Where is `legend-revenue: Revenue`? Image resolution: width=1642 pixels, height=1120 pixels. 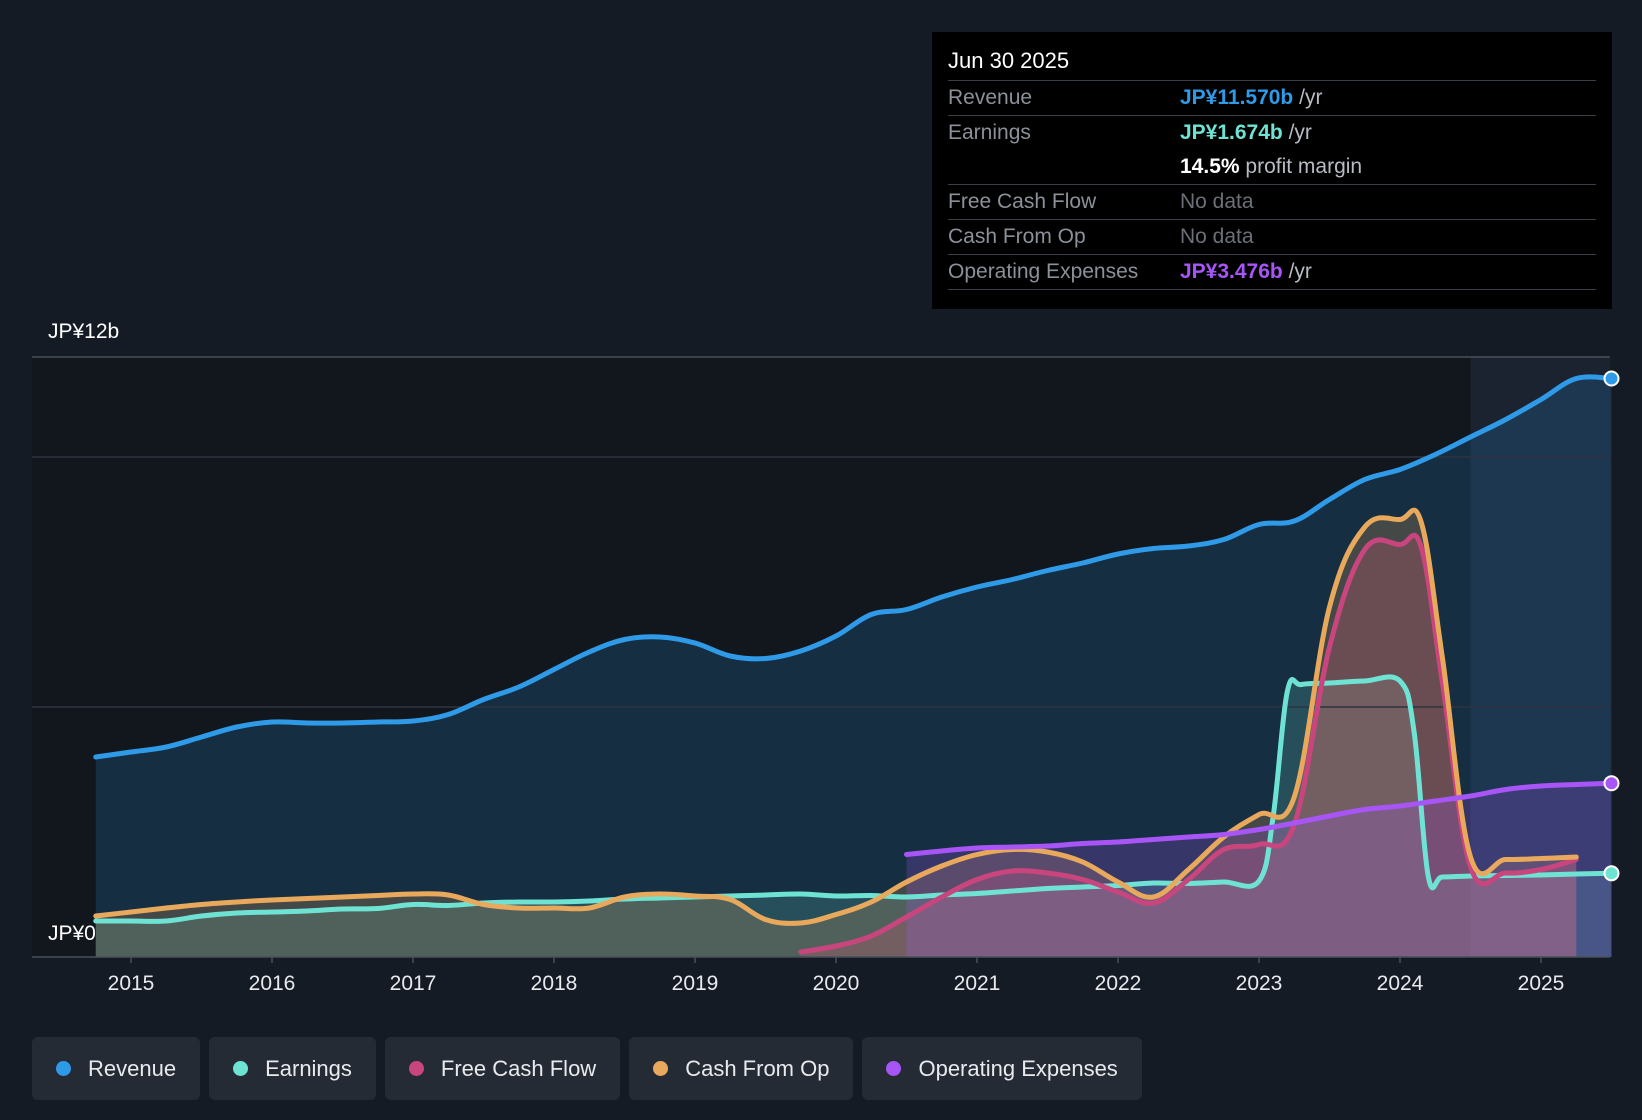
legend-revenue: Revenue is located at coordinates (116, 1068).